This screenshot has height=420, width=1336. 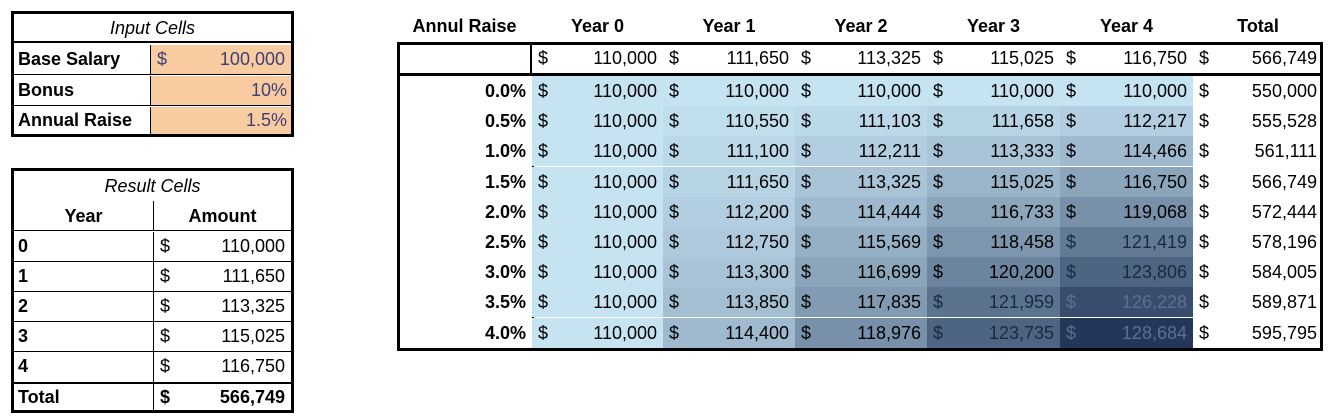 I want to click on cell-value: 114,400, so click(x=757, y=332).